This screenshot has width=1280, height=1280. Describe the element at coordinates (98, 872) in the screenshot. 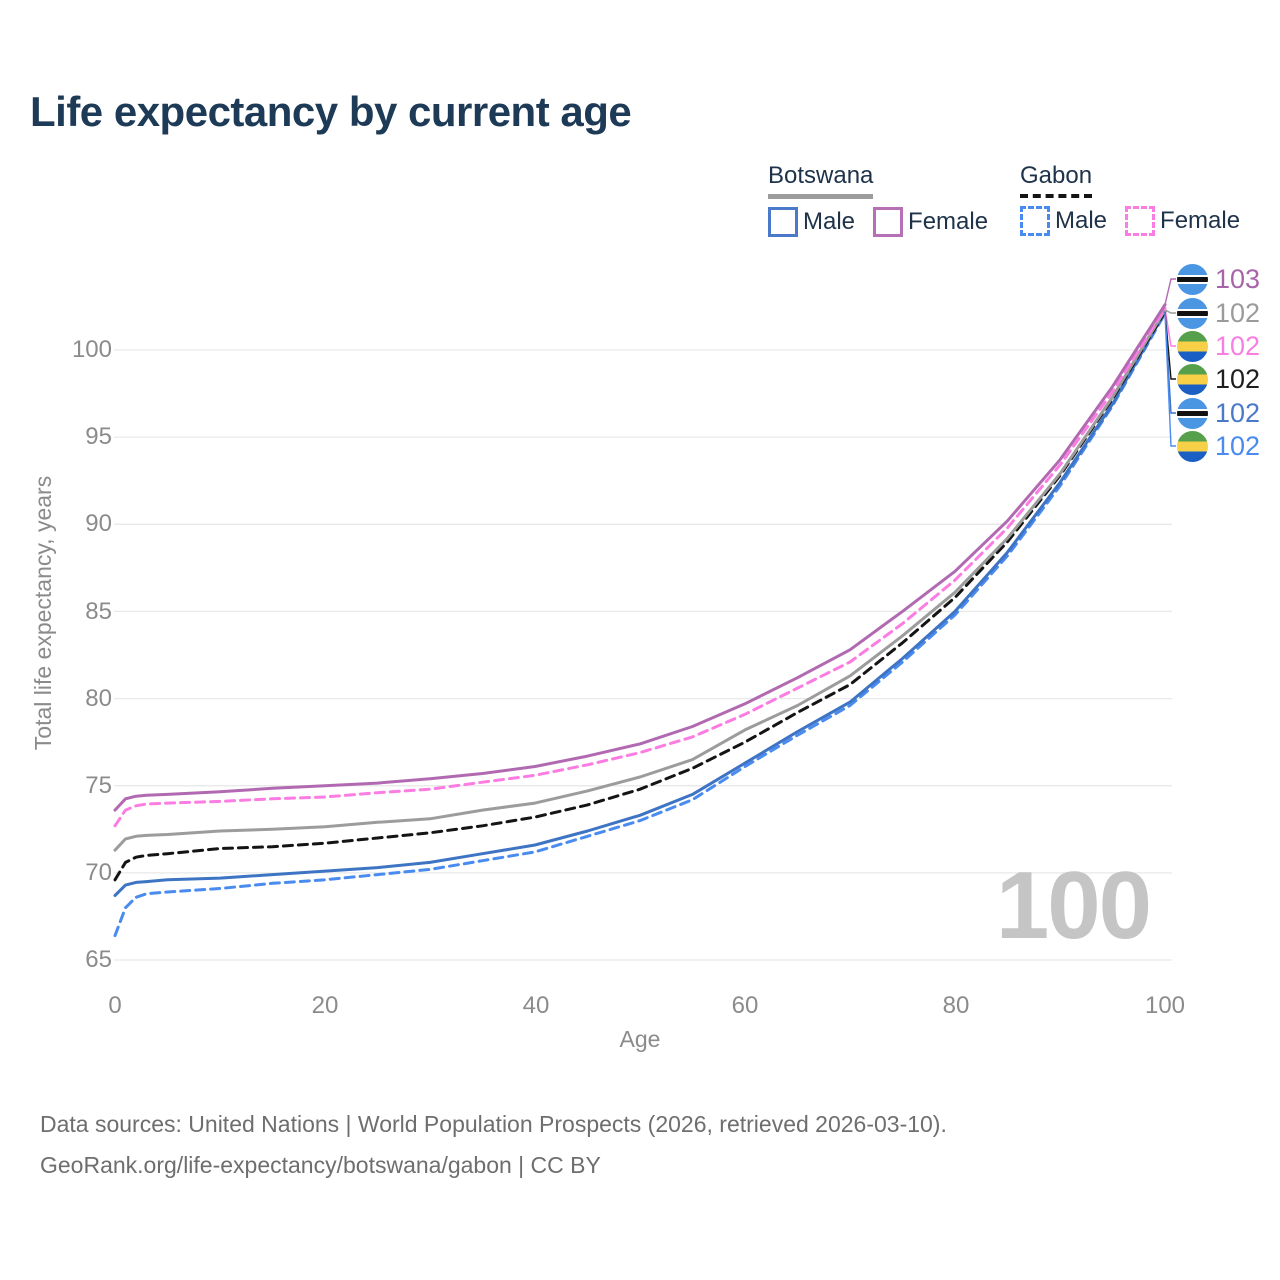

I see `y-tick-label: 70` at that location.